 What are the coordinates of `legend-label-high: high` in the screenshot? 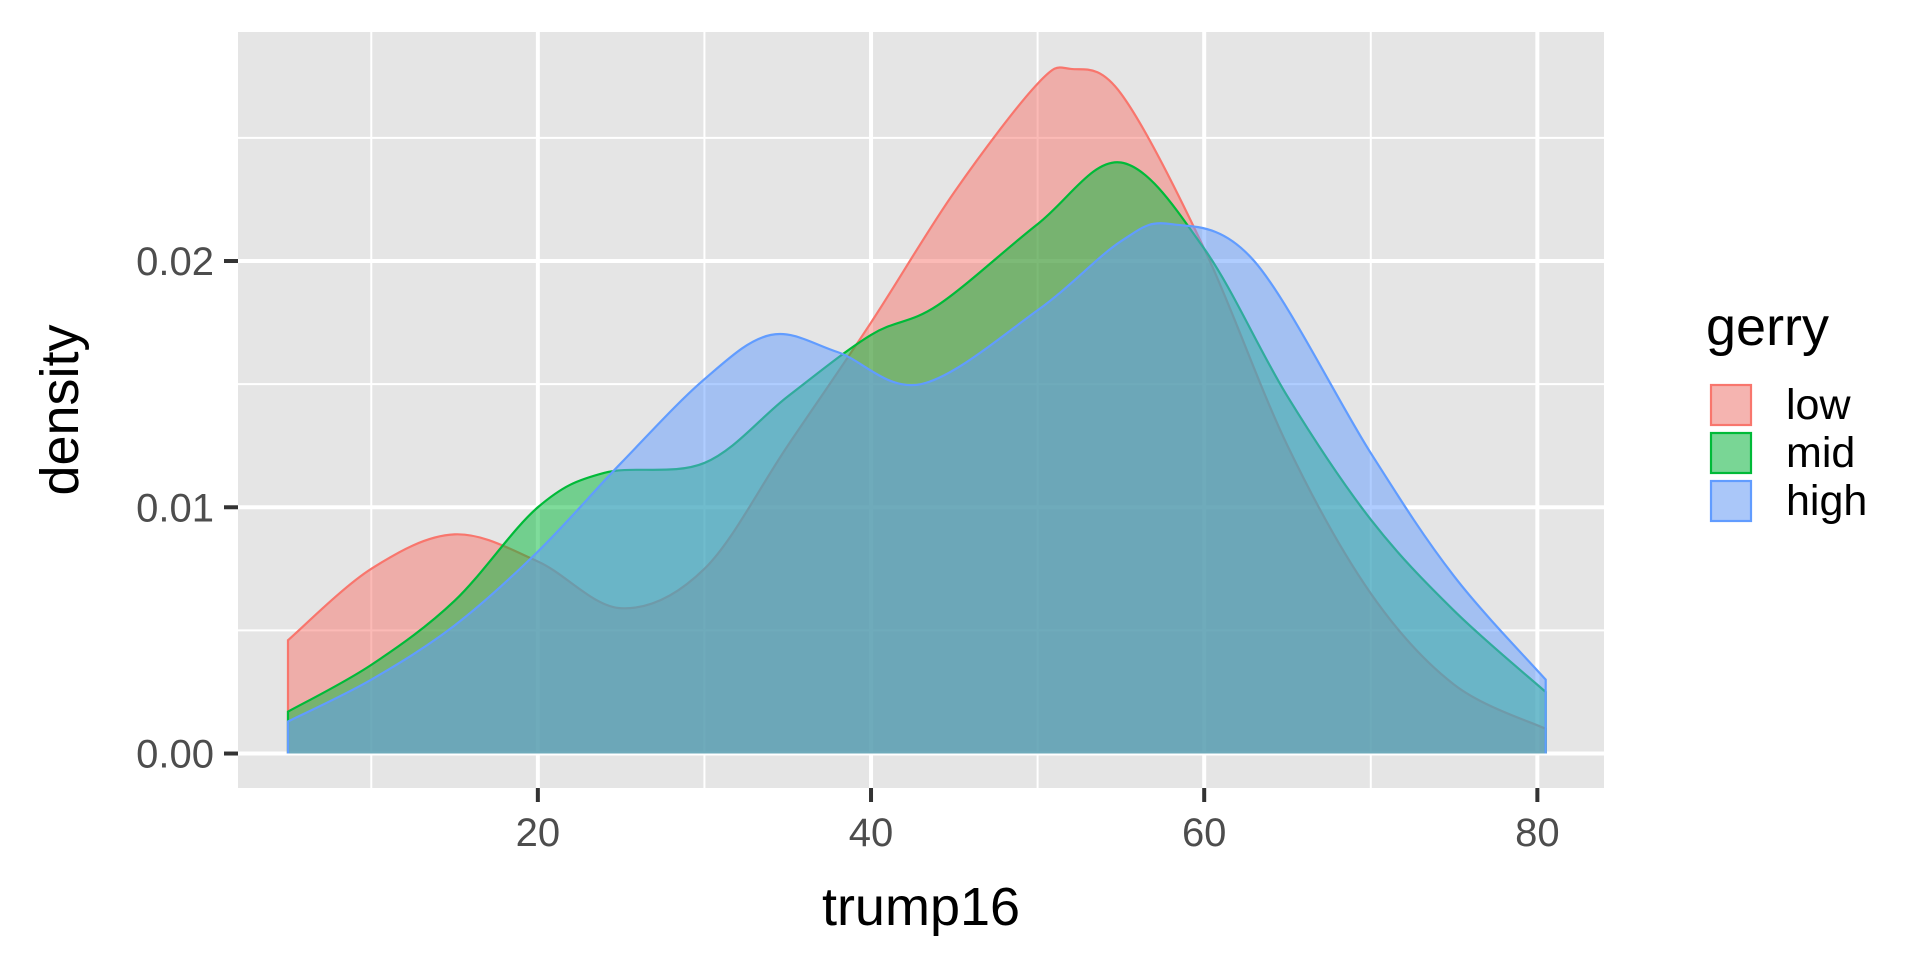 It's located at (1826, 501).